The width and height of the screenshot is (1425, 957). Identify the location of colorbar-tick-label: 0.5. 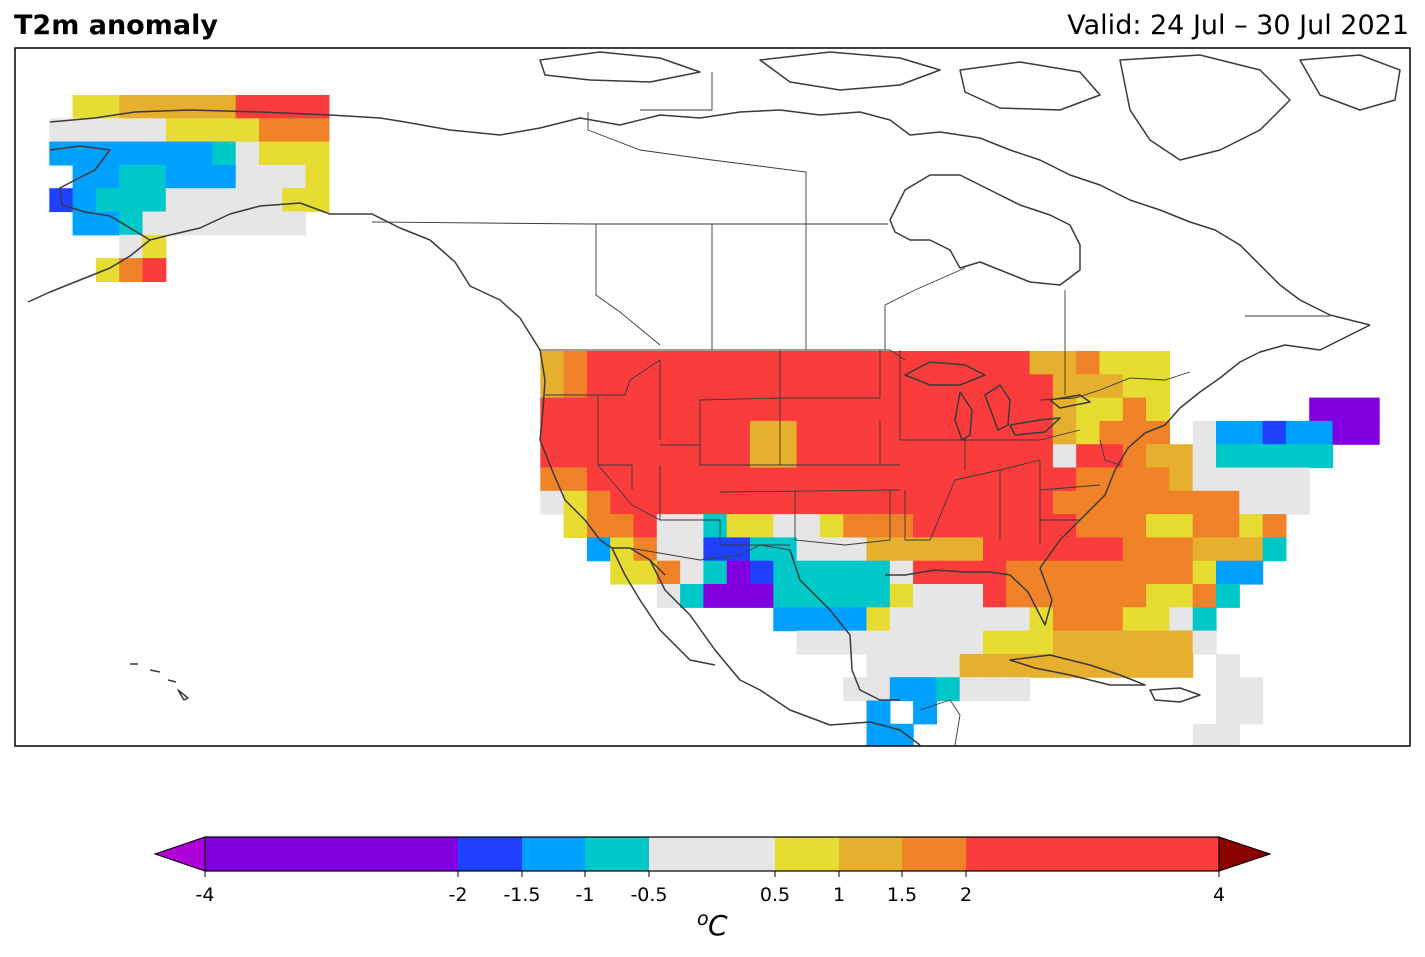
(775, 895).